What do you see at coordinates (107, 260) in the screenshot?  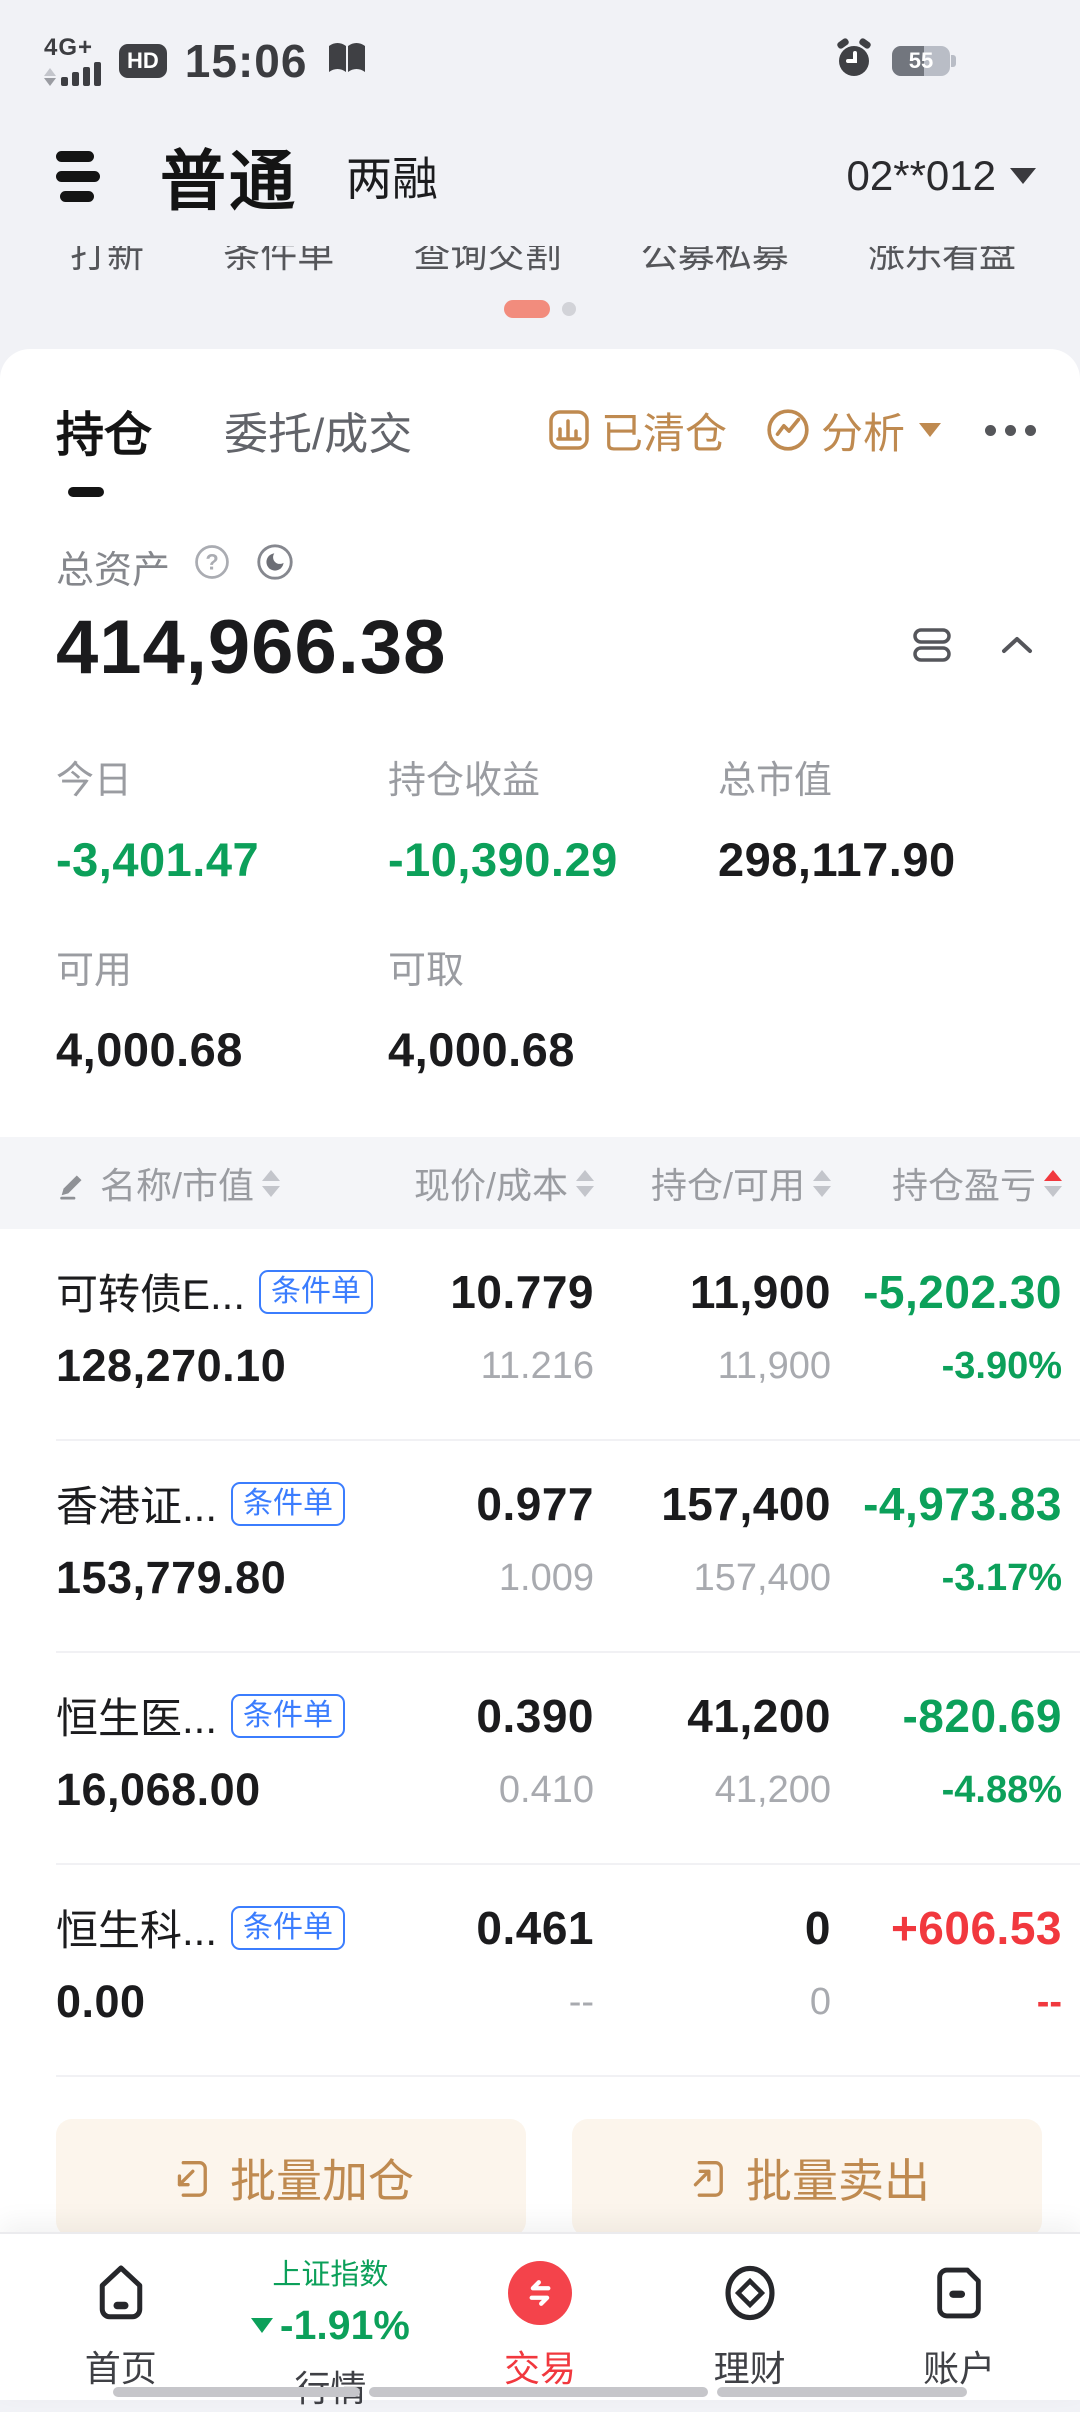 I see `quick-menu-item-ipo: 打新` at bounding box center [107, 260].